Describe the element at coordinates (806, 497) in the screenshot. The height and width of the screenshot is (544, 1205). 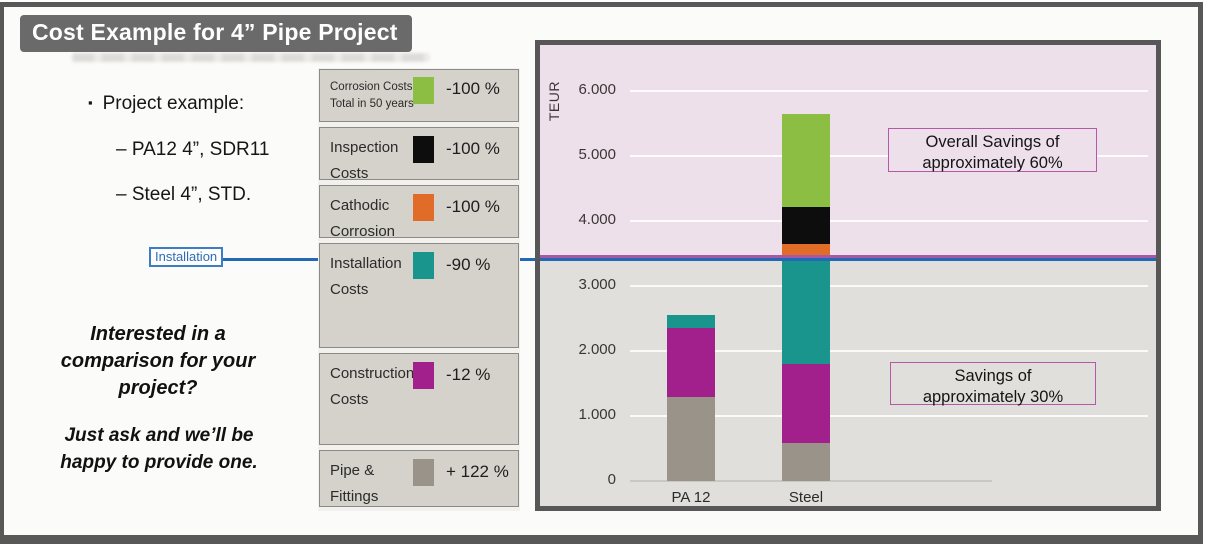
I see `x-category-label: Steel` at that location.